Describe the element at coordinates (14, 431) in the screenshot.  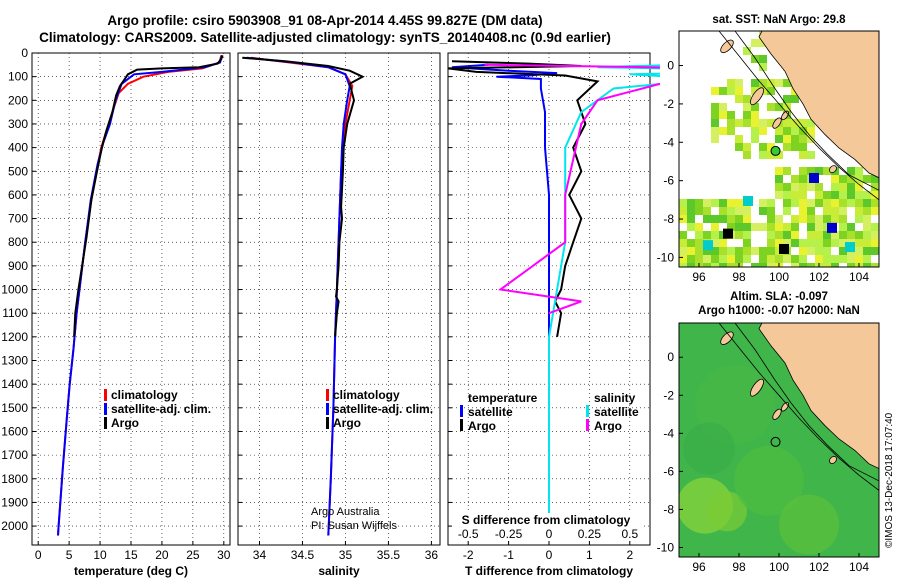
I see `p-temp-ytick-label: 1600` at that location.